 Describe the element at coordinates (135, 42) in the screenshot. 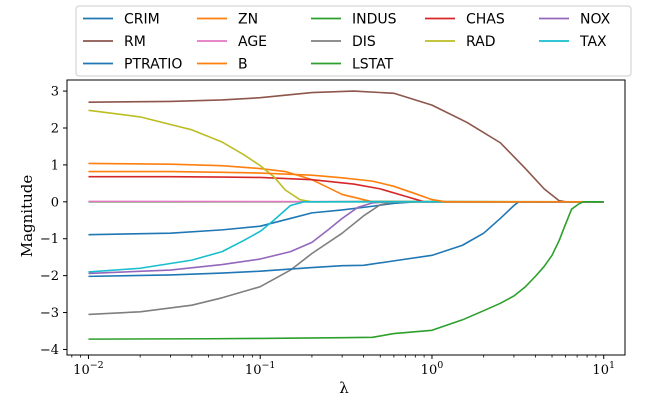

I see `legend-label-rm: RM` at that location.